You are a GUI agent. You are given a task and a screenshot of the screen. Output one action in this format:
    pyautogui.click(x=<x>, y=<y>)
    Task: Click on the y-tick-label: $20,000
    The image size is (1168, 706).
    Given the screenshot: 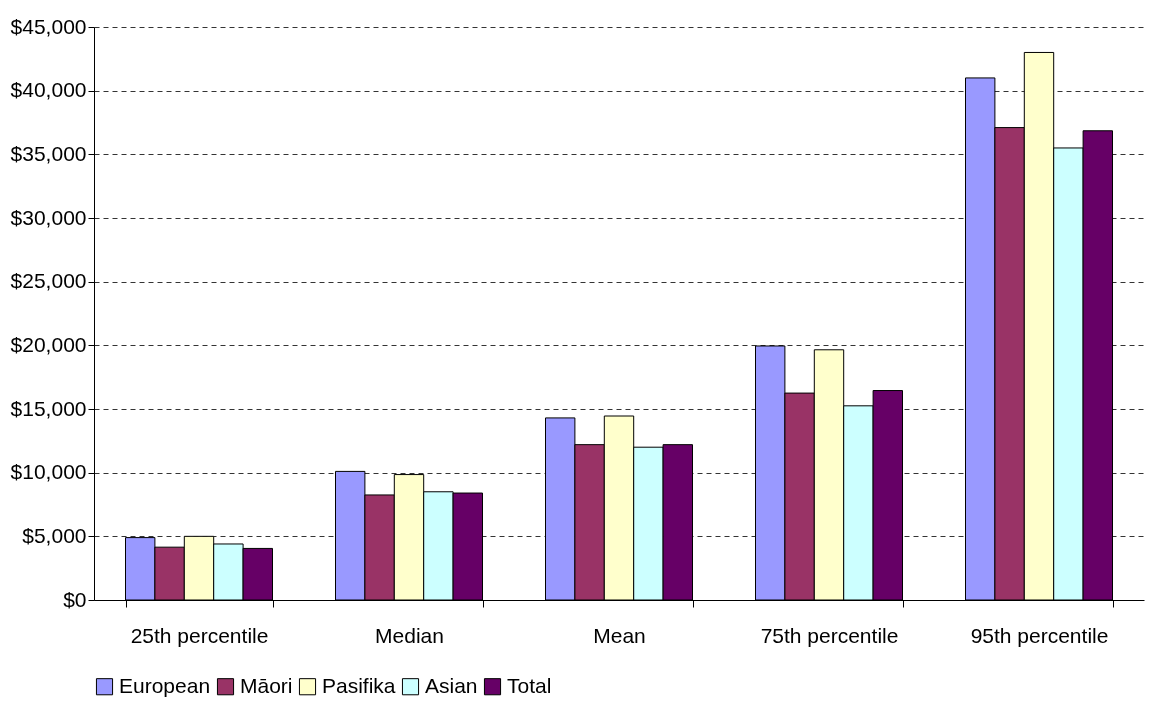 What is the action you would take?
    pyautogui.click(x=48, y=344)
    